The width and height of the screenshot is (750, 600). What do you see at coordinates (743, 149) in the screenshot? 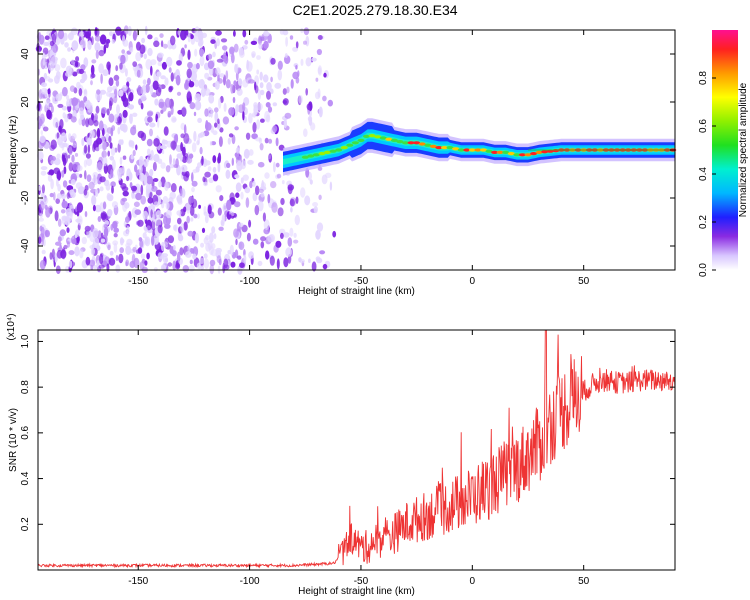
I see `colorbar-label: Normalized spectral amplitude` at bounding box center [743, 149].